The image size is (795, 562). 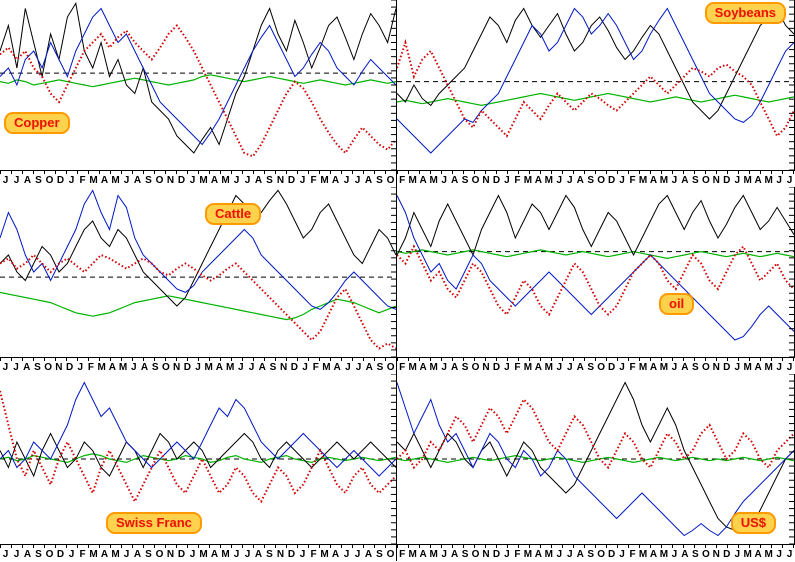 What do you see at coordinates (745, 13) in the screenshot?
I see `chart-label-soybeans: Soybeans` at bounding box center [745, 13].